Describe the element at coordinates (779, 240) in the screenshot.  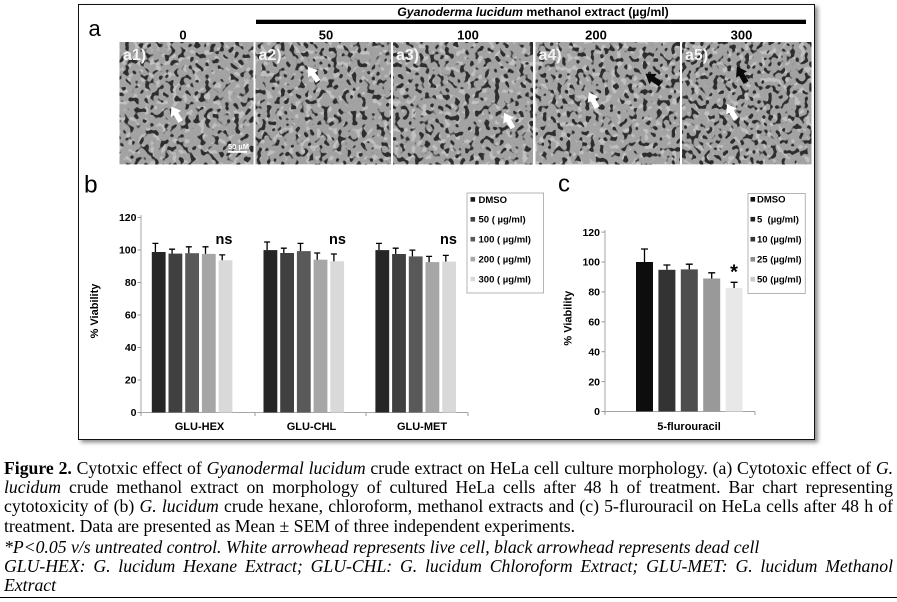
I see `svg-text: 10 (µg/ml)` at that location.